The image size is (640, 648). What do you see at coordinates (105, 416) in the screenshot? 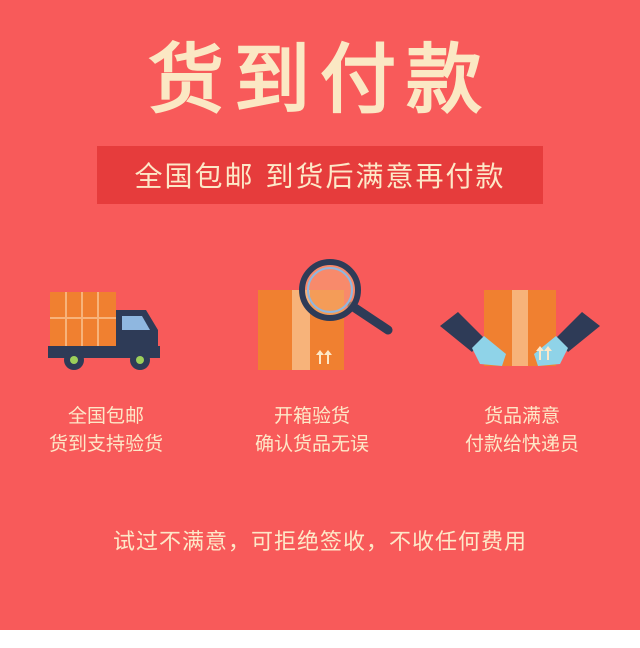
I see `feature-1-line1: 全国包邮` at bounding box center [105, 416].